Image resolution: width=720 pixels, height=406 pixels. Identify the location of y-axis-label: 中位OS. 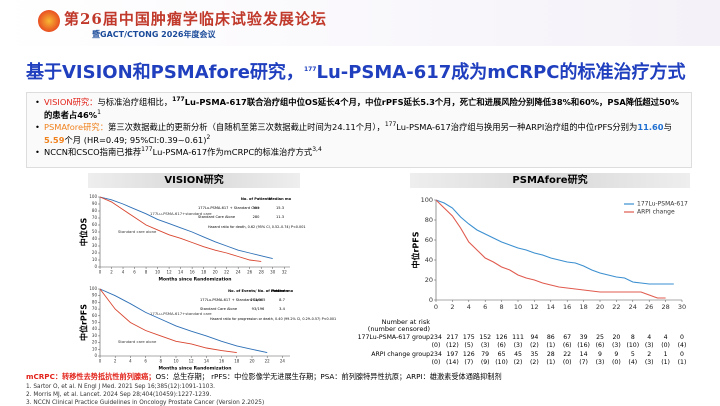
(84, 231).